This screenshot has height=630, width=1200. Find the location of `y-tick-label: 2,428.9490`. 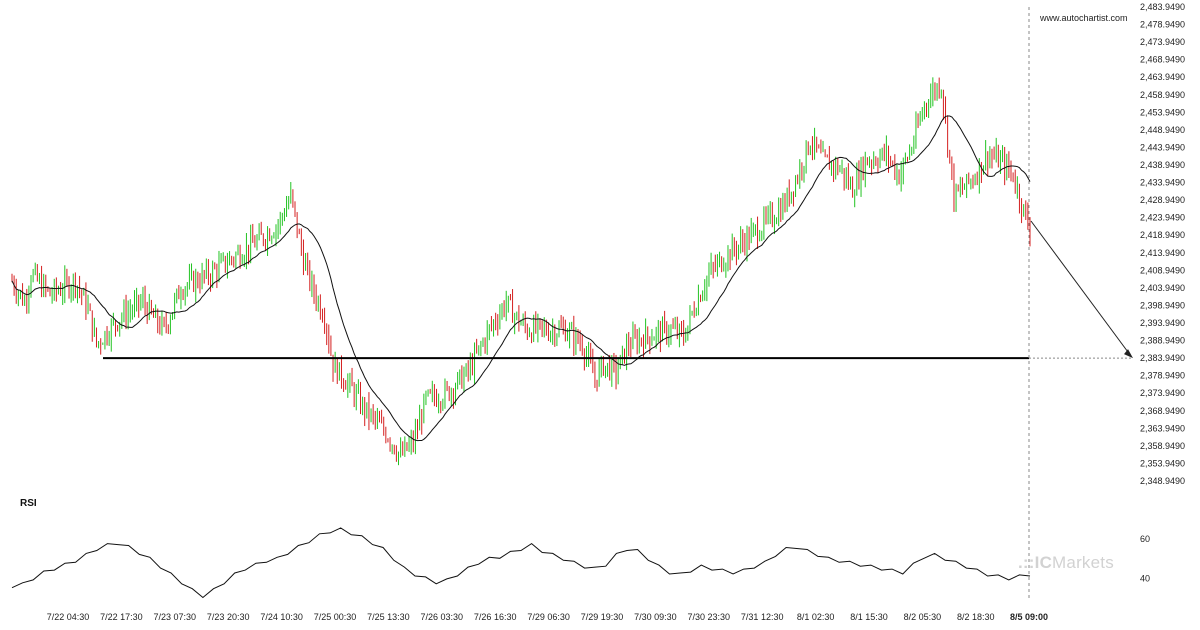

y-tick-label: 2,428.9490 is located at coordinates (1162, 200).